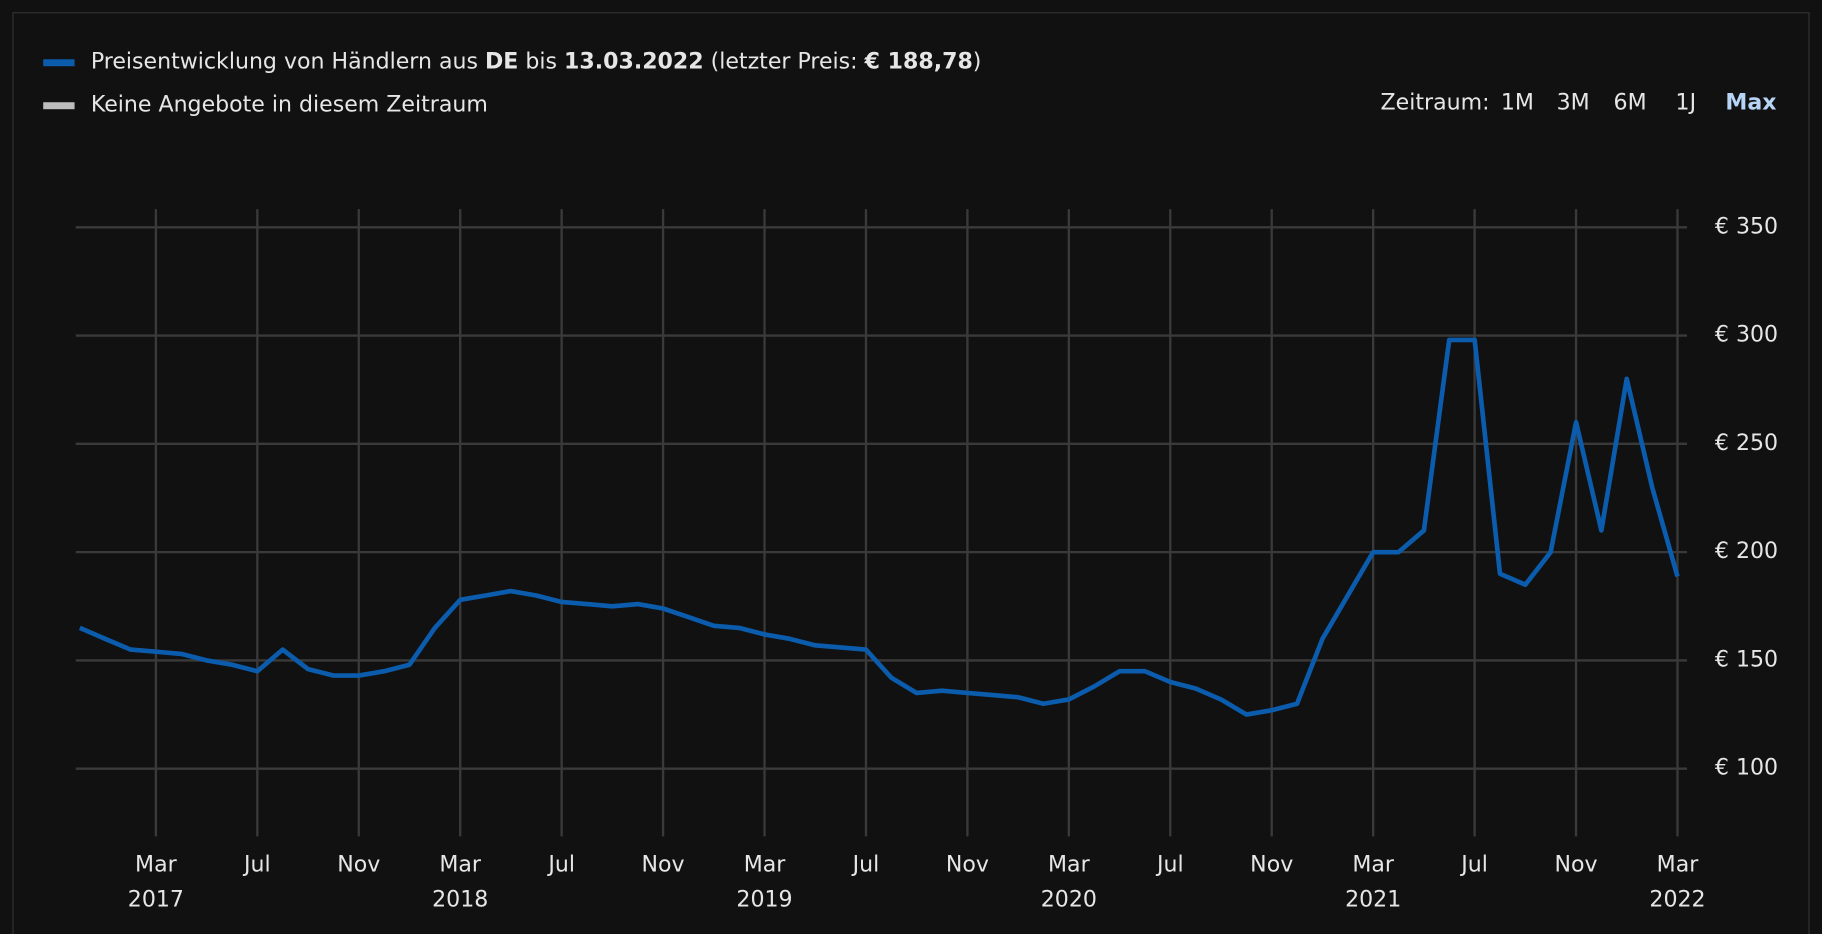 The height and width of the screenshot is (934, 1822). Describe the element at coordinates (1069, 899) in the screenshot. I see `x-year-label: 2020` at that location.